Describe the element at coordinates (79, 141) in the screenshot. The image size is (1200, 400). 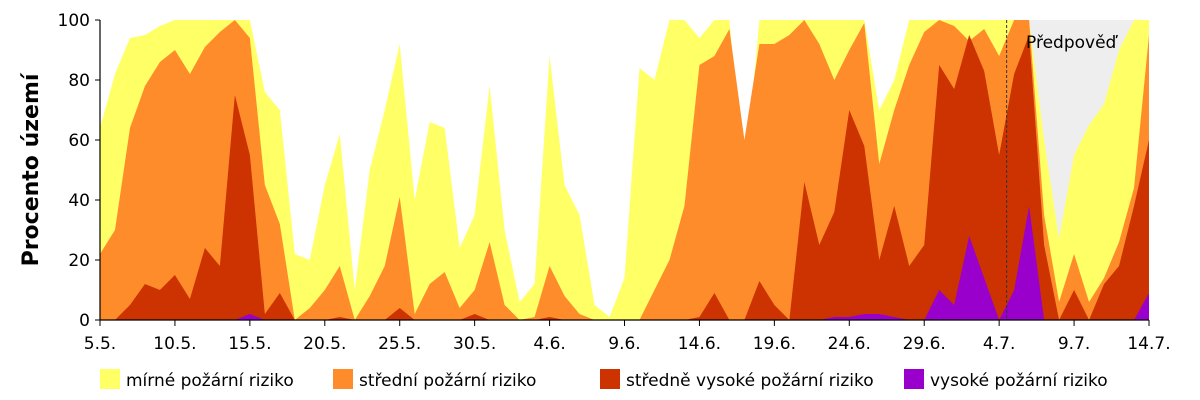
I see `y-tick-label: 60` at that location.